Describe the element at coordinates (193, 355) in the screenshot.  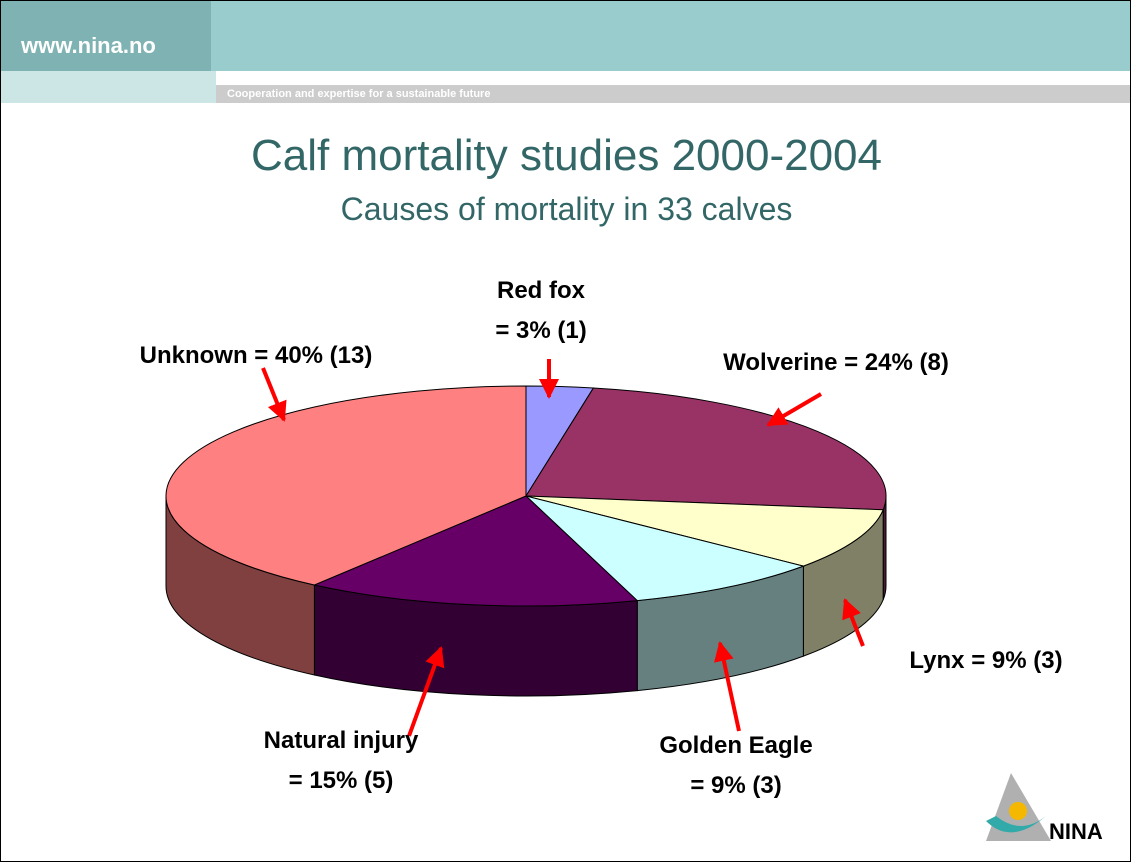
I see `category-label: Unknown` at that location.